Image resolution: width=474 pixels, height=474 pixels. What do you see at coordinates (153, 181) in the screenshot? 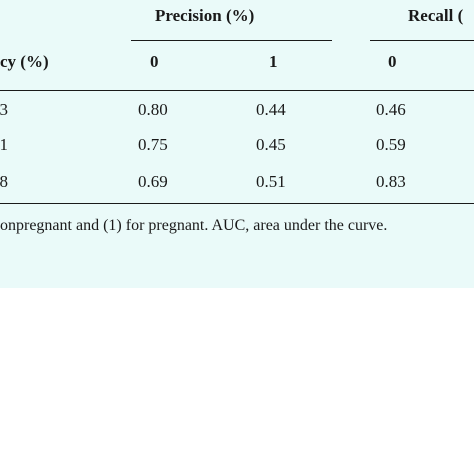
I see `precision-class0-cell: 0.69` at bounding box center [153, 181].